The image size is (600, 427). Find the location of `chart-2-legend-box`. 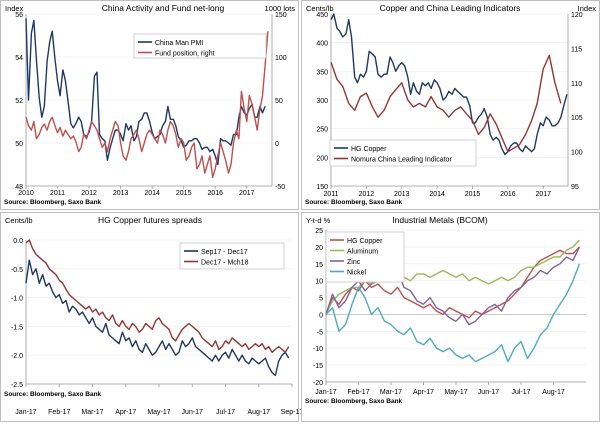

chart-2-legend-box is located at coordinates (403, 153).